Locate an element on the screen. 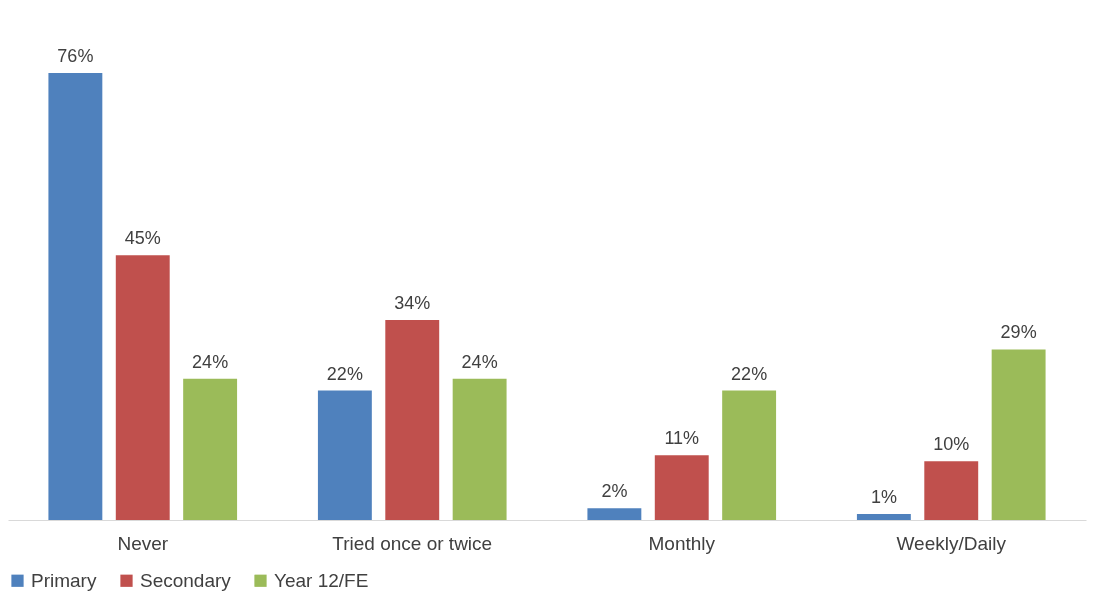 The height and width of the screenshot is (599, 1094). data-label: 34% is located at coordinates (412, 303).